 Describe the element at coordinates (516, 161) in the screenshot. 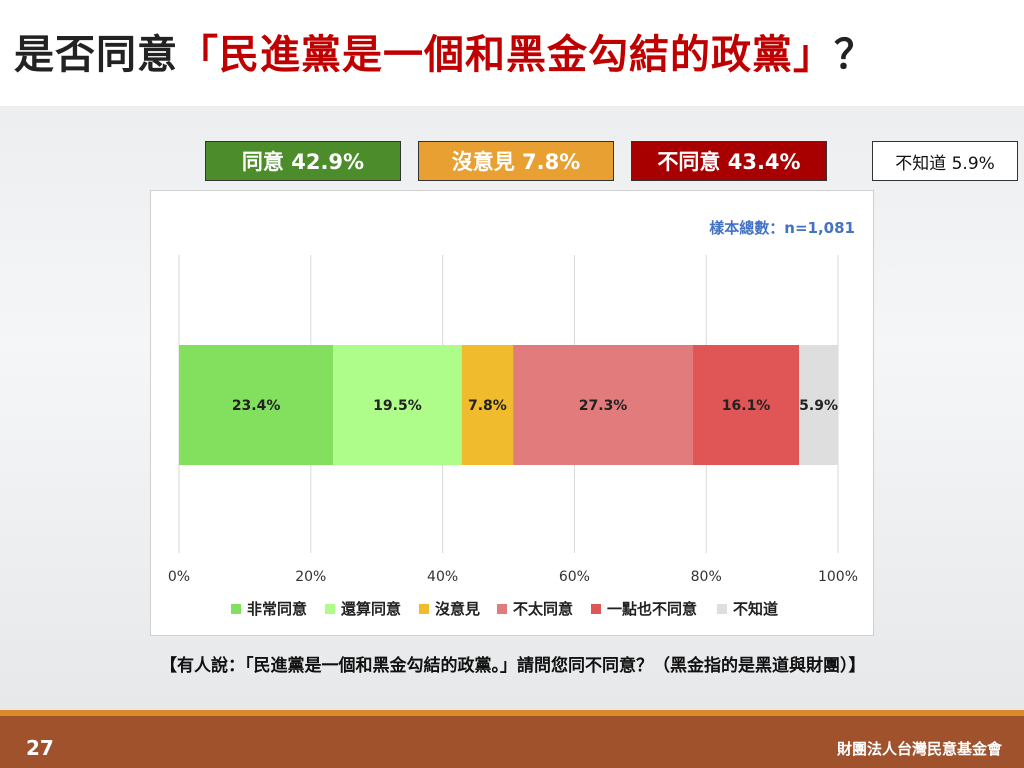

I see `summary-no-opinion: 沒意見 7.8%` at that location.